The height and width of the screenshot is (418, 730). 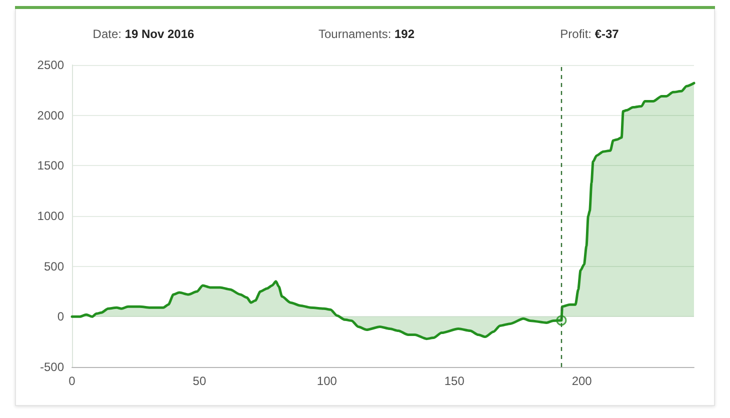 What do you see at coordinates (50, 216) in the screenshot?
I see `y-tick-label: 1000` at bounding box center [50, 216].